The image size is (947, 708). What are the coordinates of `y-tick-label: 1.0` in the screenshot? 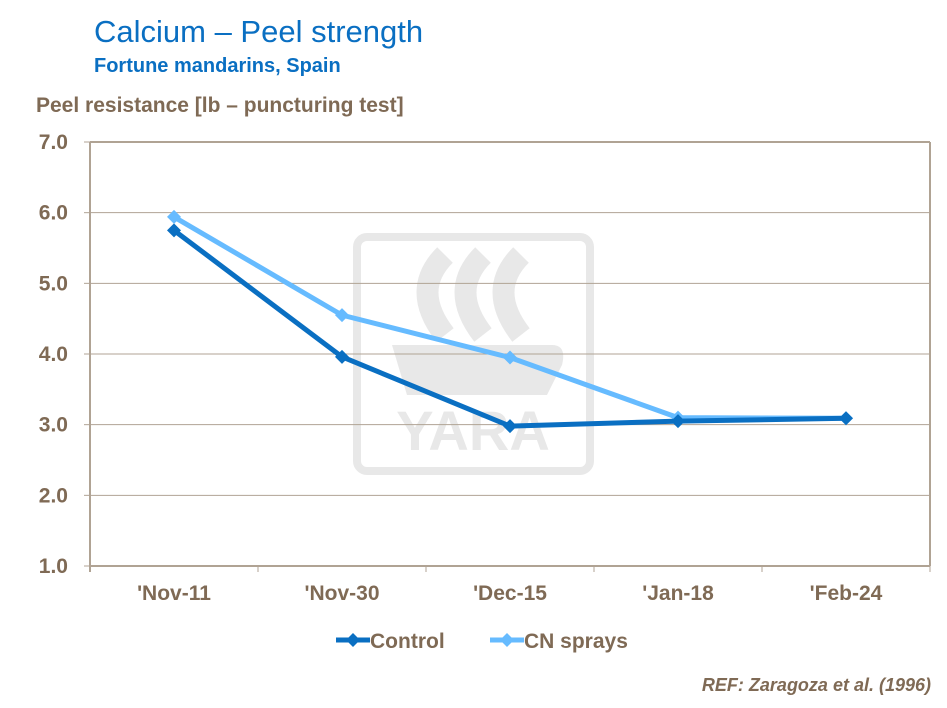 It's located at (53, 566).